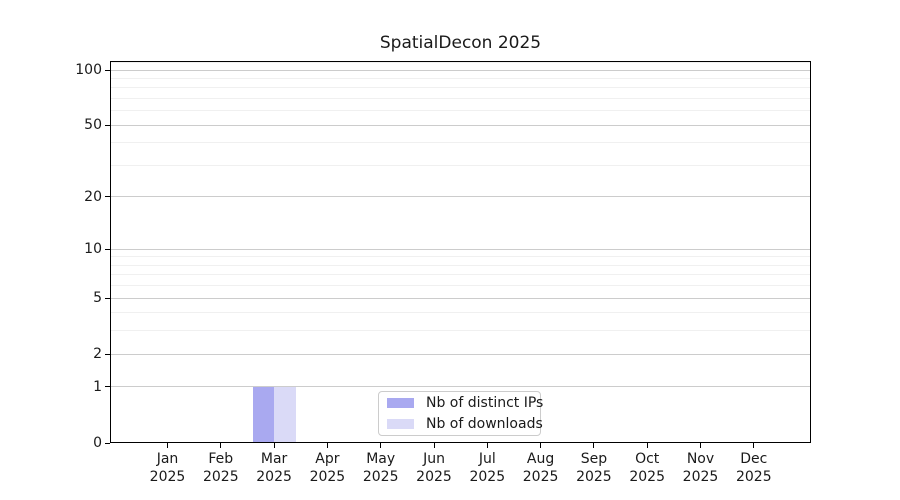 The image size is (900, 500). Describe the element at coordinates (594, 468) in the screenshot. I see `x-tick-label: Sep 2025` at that location.